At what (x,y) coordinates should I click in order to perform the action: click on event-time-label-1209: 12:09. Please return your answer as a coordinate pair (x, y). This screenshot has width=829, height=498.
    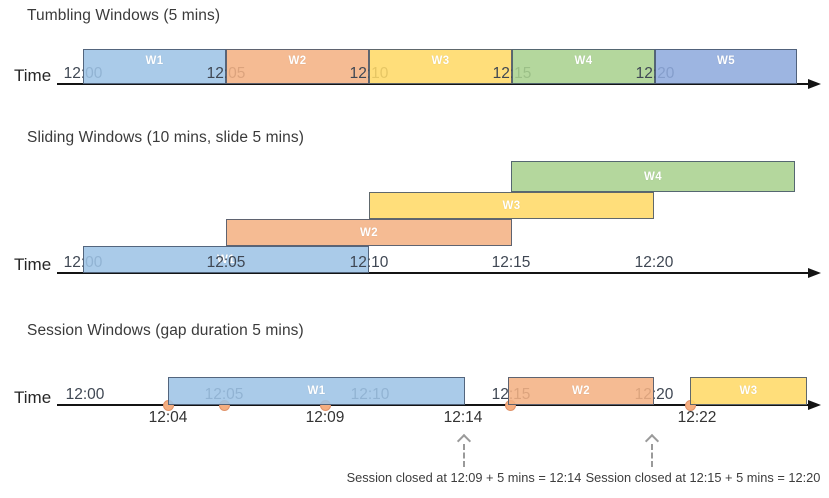
    Looking at the image, I should click on (325, 417).